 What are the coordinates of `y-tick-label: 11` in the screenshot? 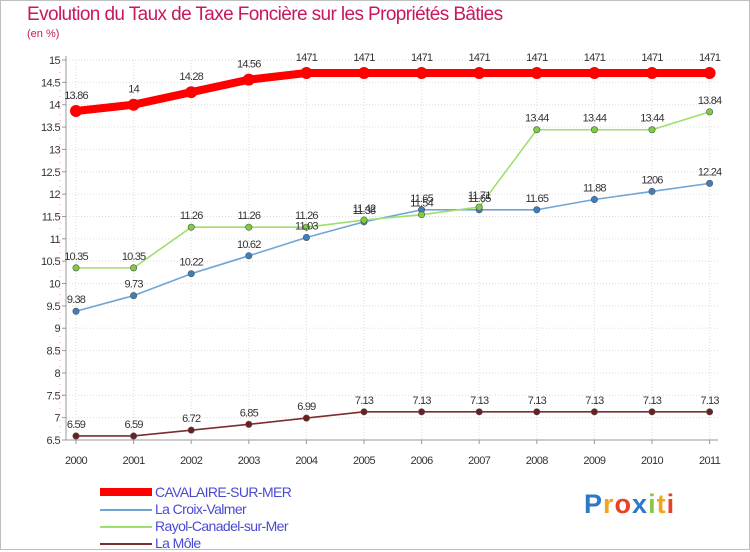 It's located at (55, 240).